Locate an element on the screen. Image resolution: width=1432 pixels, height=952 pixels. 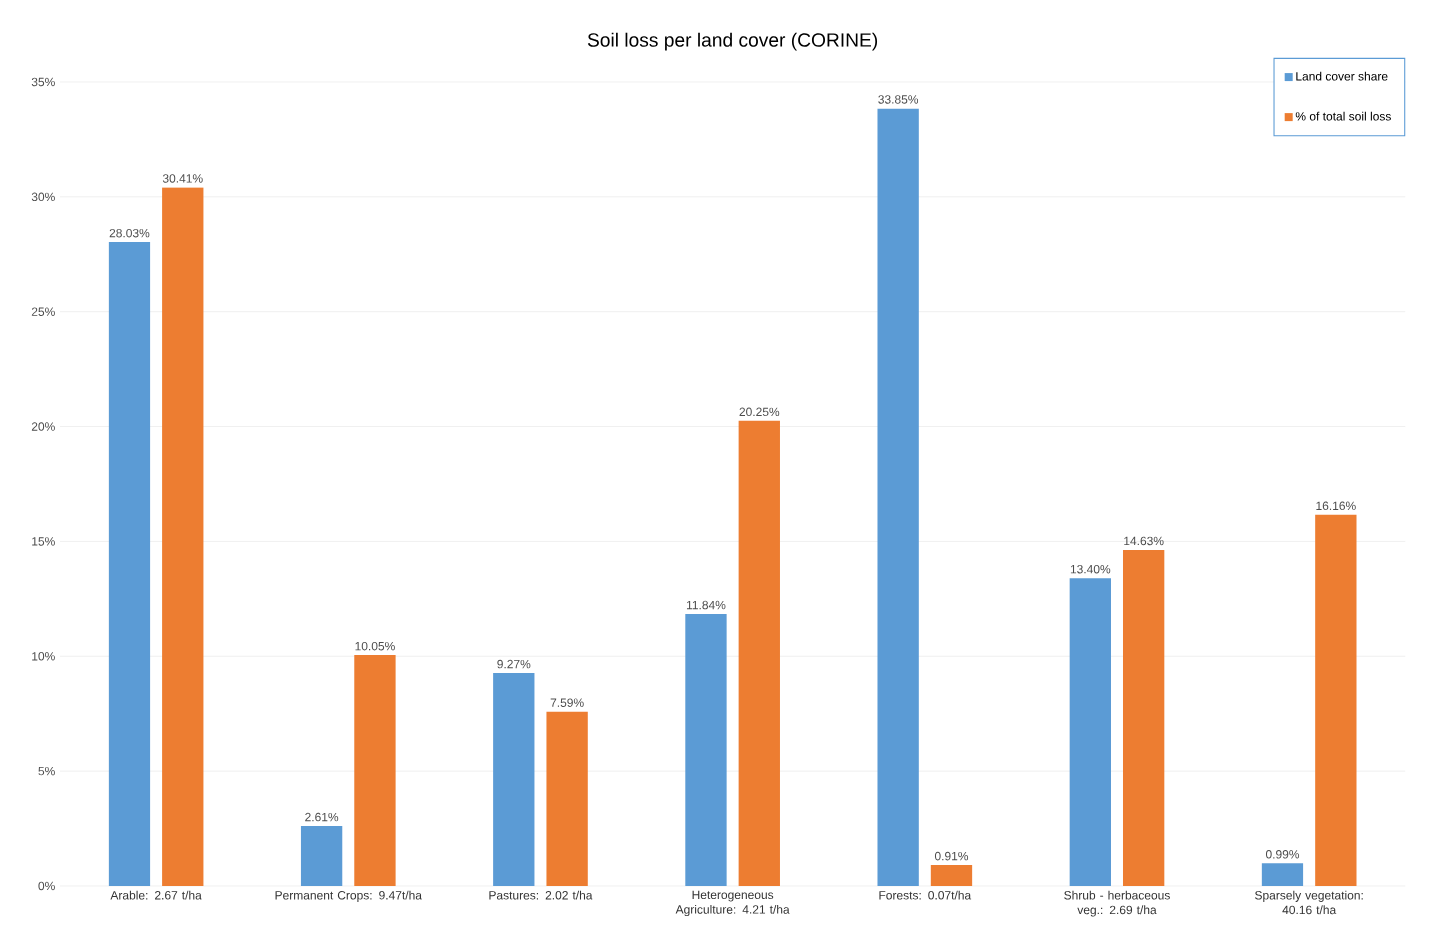
x-tick-label: Forests: 0.07t/ha is located at coordinates (925, 895).